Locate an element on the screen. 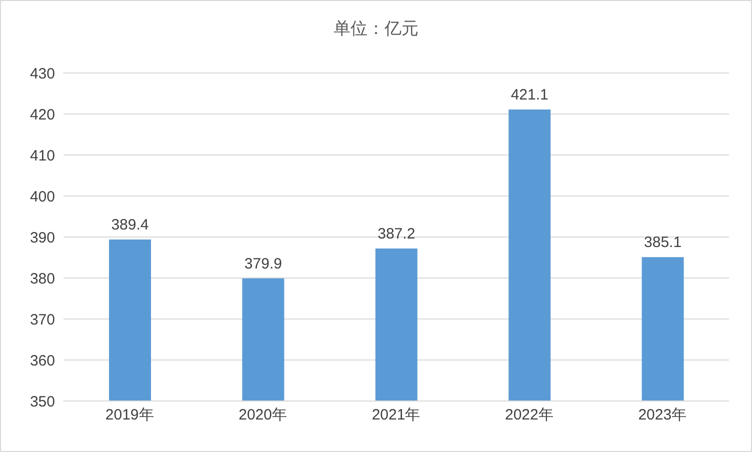 This screenshot has height=452, width=752. y-tick-label: 370 is located at coordinates (42, 319).